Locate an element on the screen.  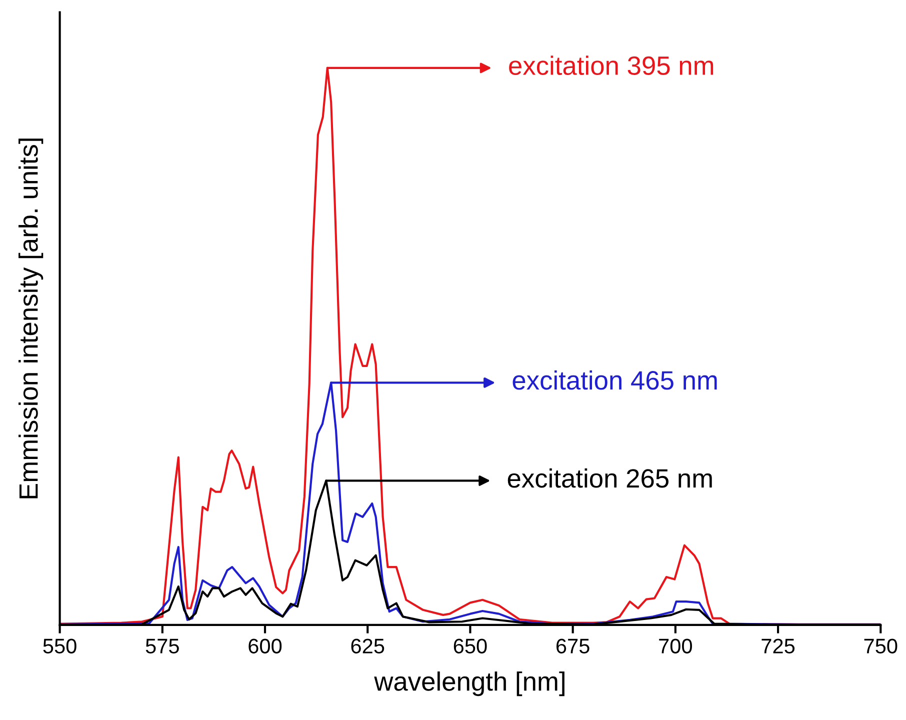
annotation: excitation 395 nm is located at coordinates (611, 66).